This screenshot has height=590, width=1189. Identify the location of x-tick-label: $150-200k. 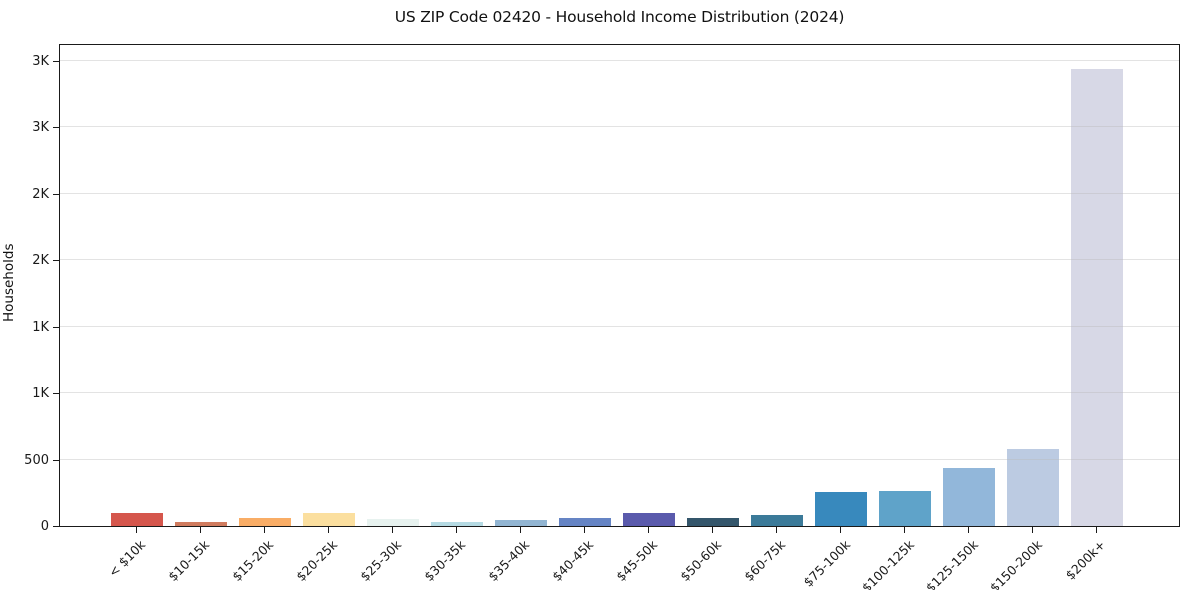
(1015, 563).